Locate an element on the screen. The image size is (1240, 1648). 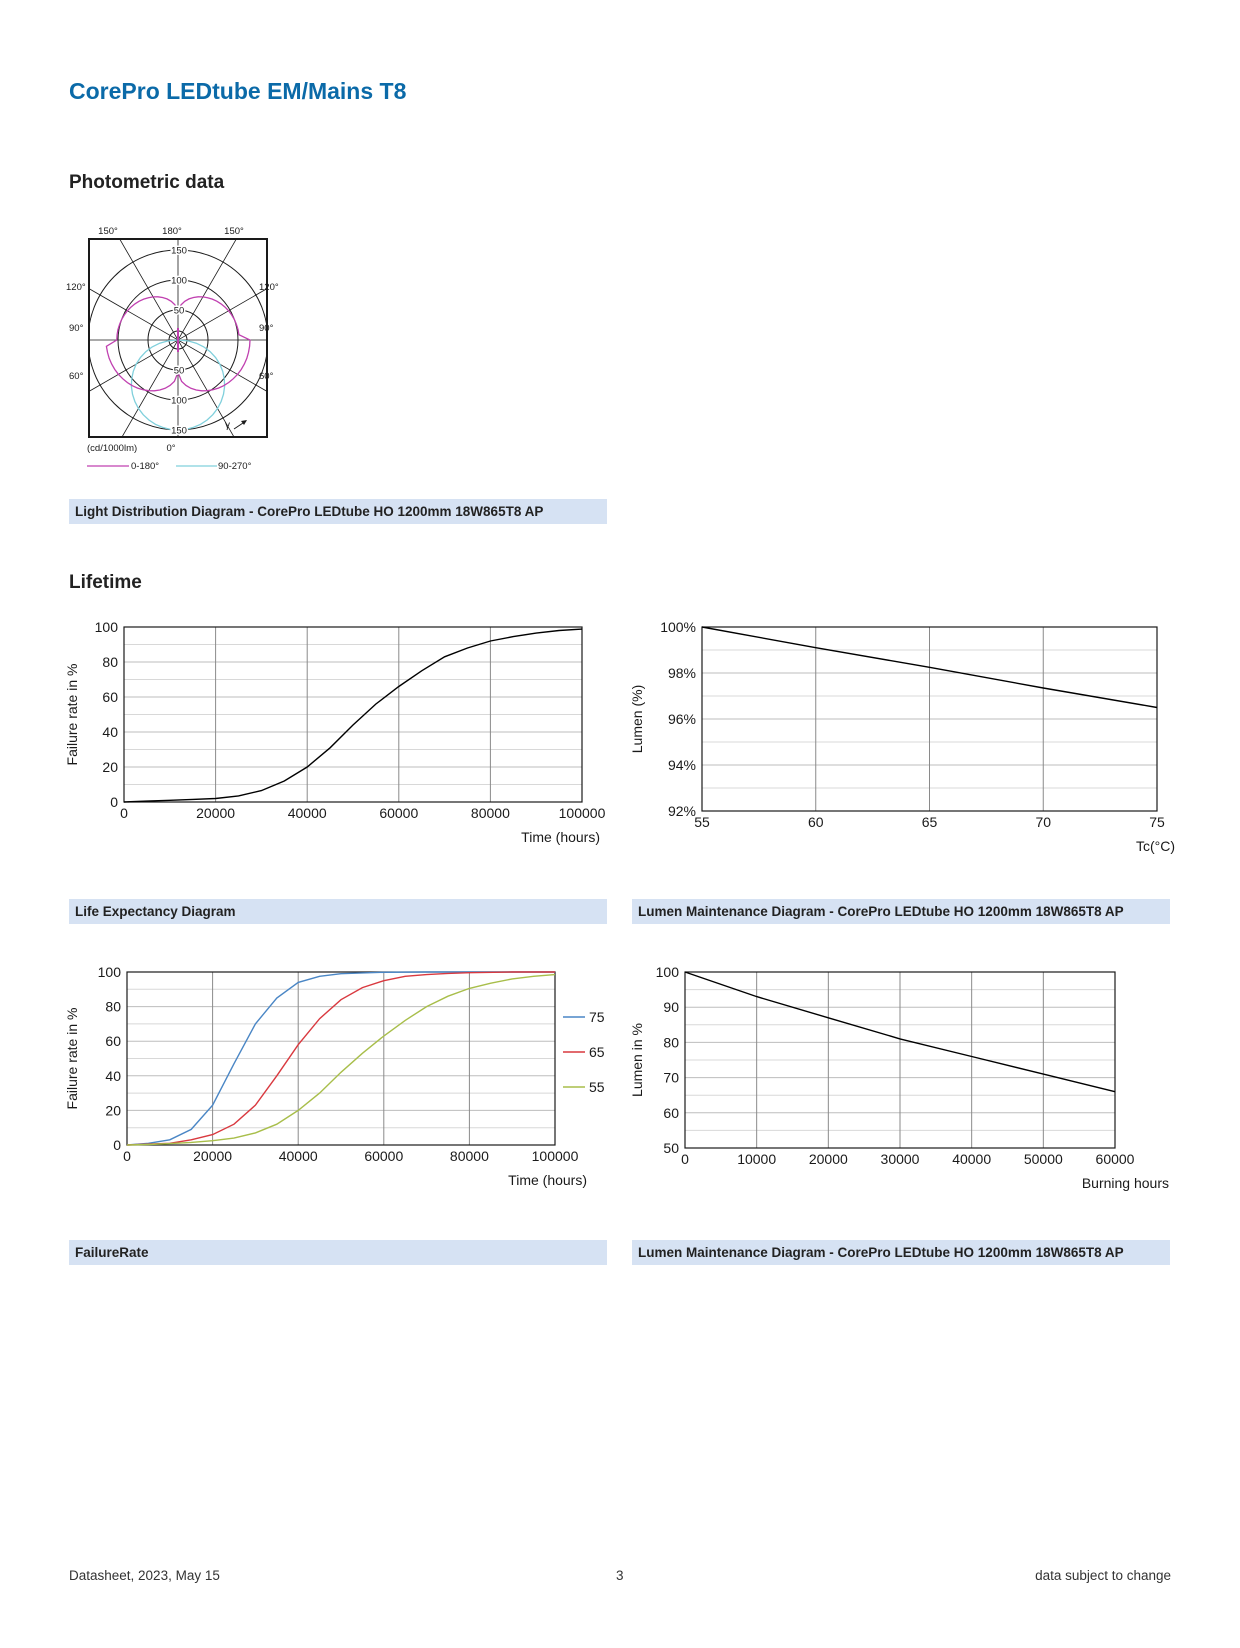
document-title: CorePro LEDtube EM/Mains T8 is located at coordinates (238, 91).